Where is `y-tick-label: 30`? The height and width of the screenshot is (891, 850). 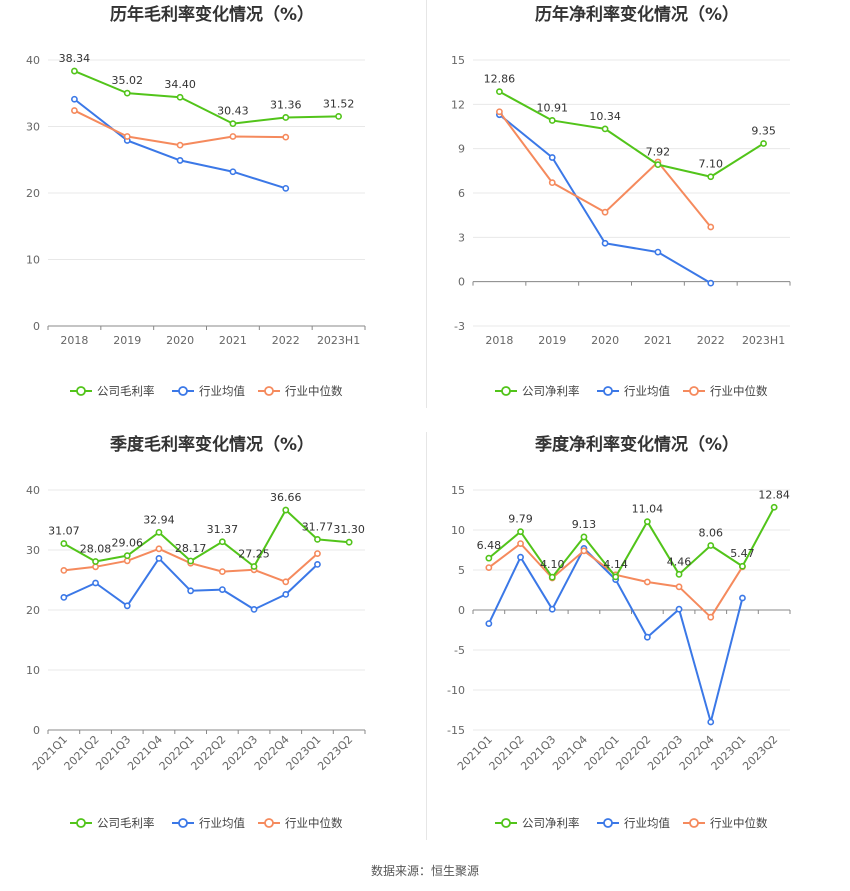
y-tick-label: 30 is located at coordinates (33, 127).